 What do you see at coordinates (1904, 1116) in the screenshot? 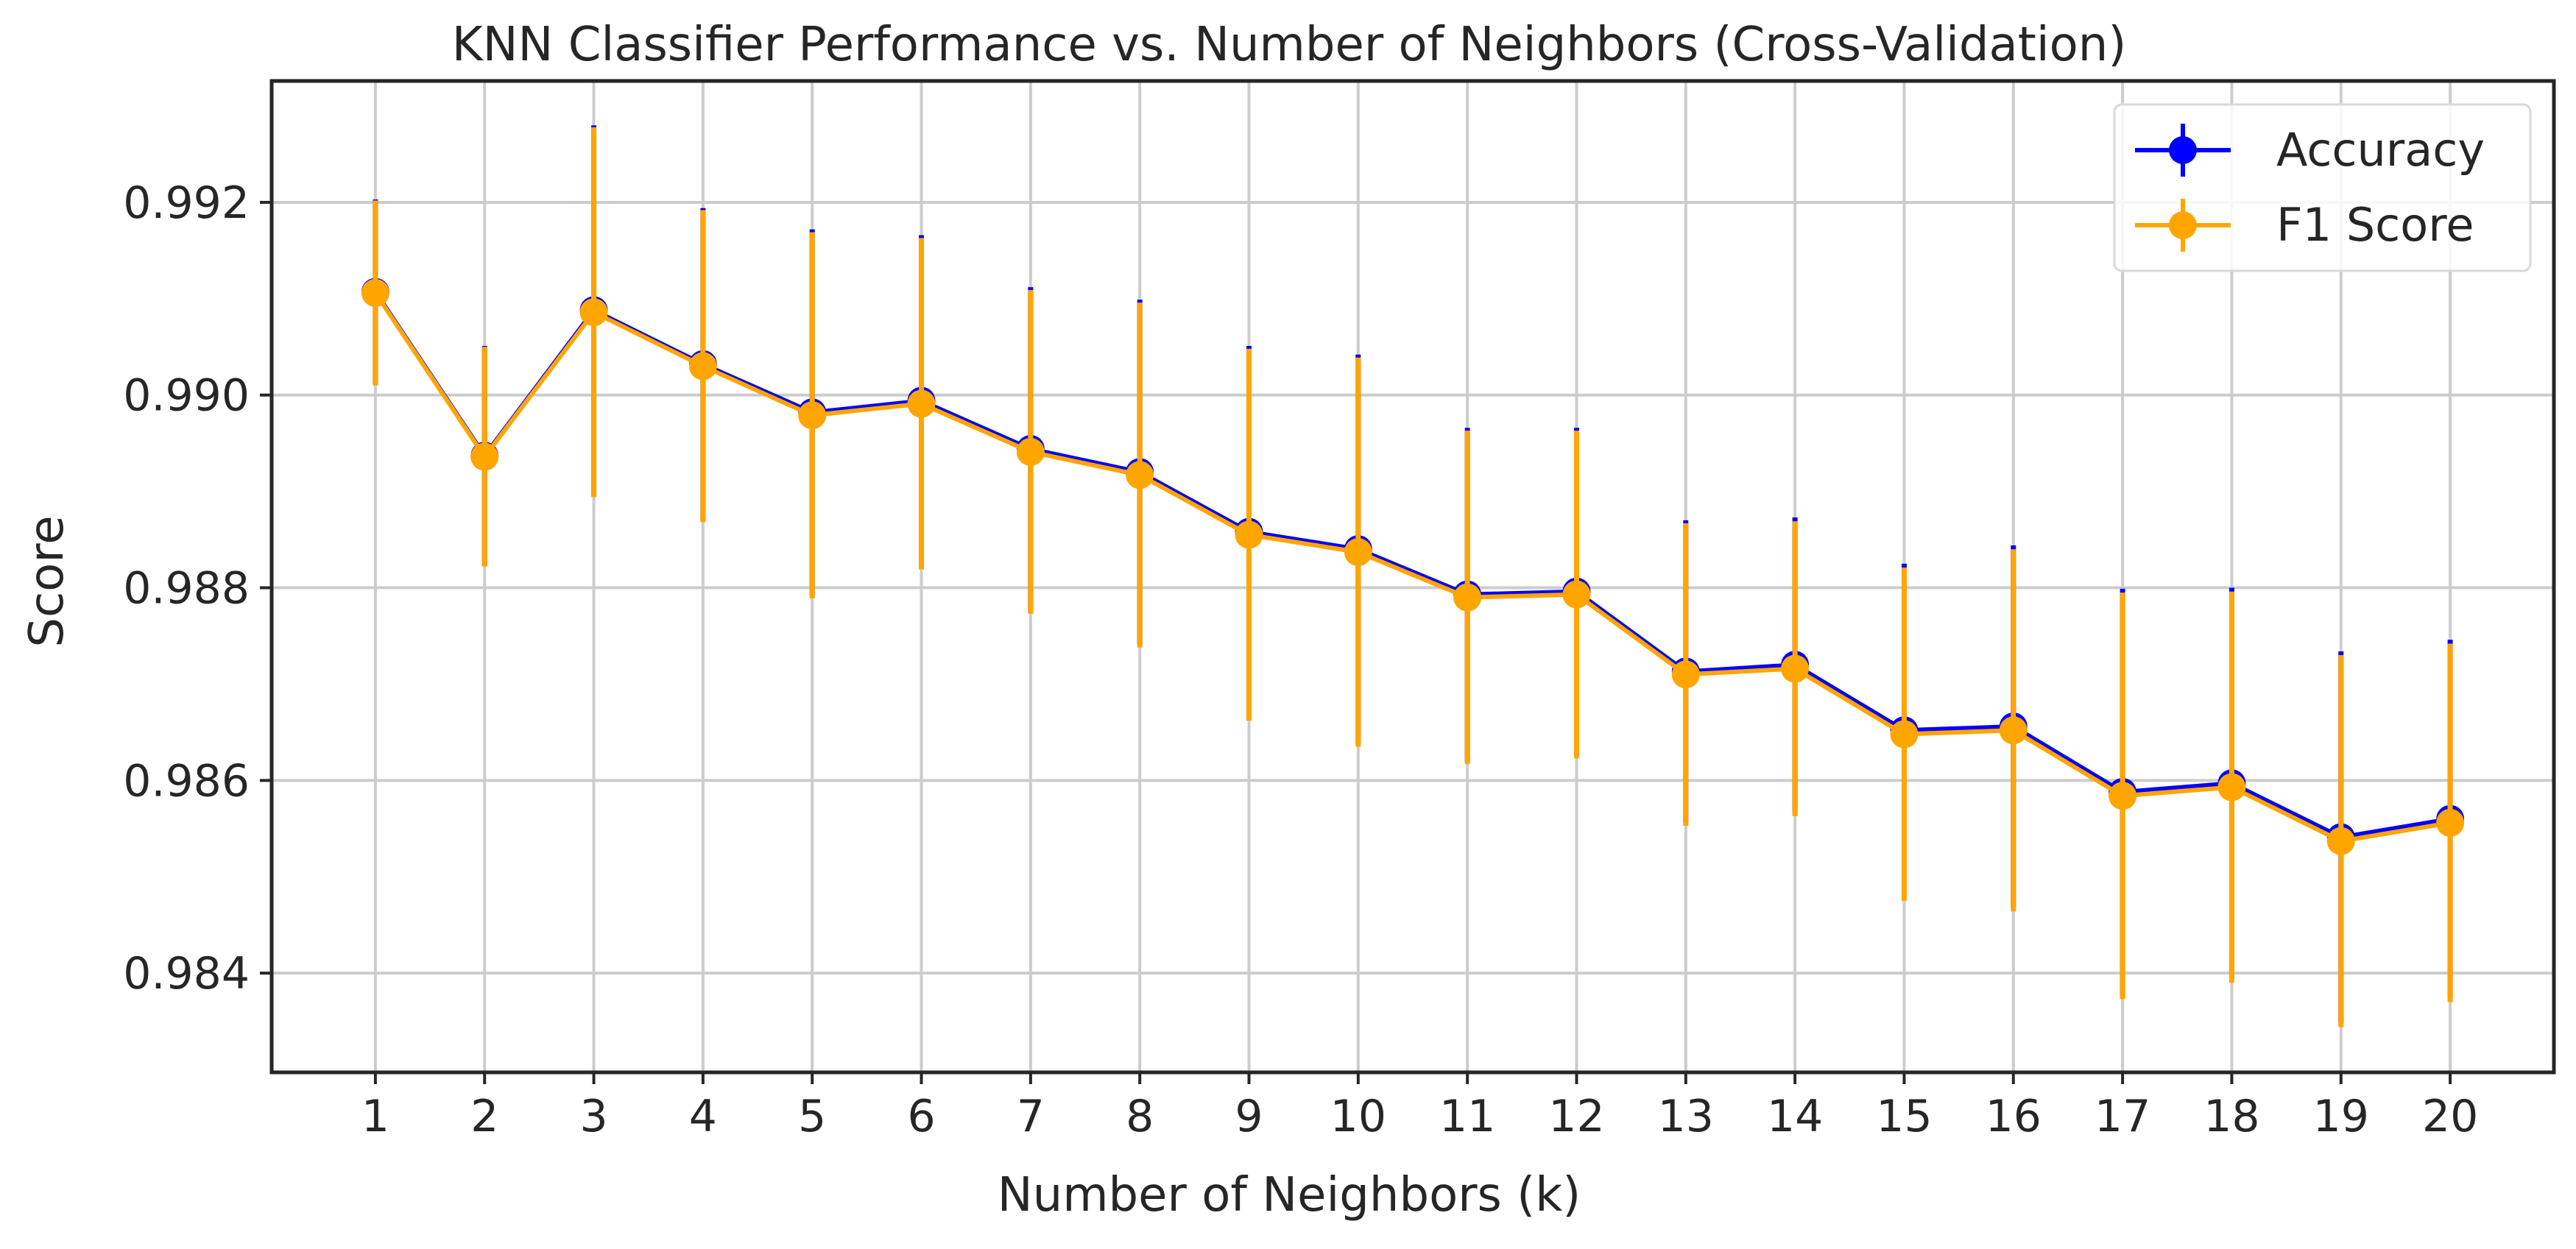
I see `x-tick-label: 15` at bounding box center [1904, 1116].